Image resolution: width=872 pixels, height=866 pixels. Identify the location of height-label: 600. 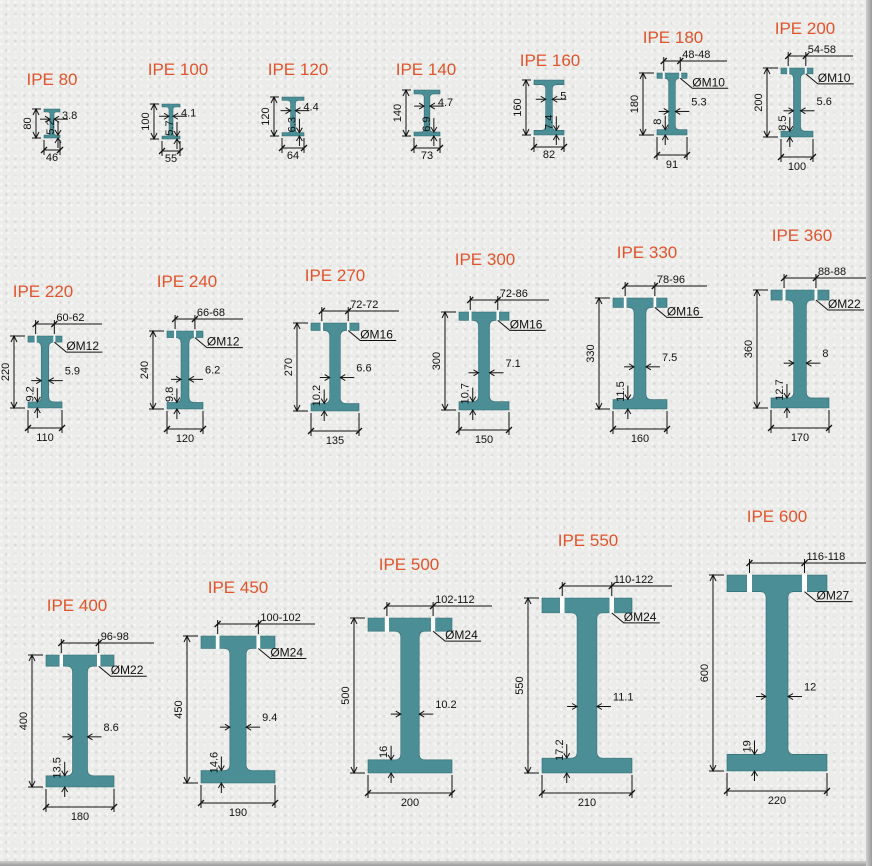
(705, 673).